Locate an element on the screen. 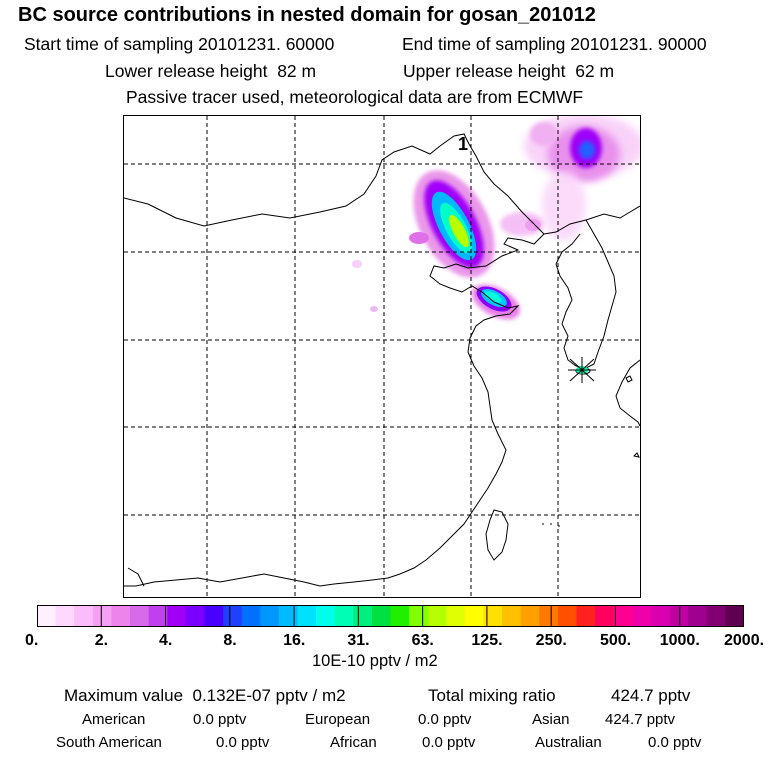 The image size is (768, 768). end-time-value: 20101231. 90000 is located at coordinates (638, 44).